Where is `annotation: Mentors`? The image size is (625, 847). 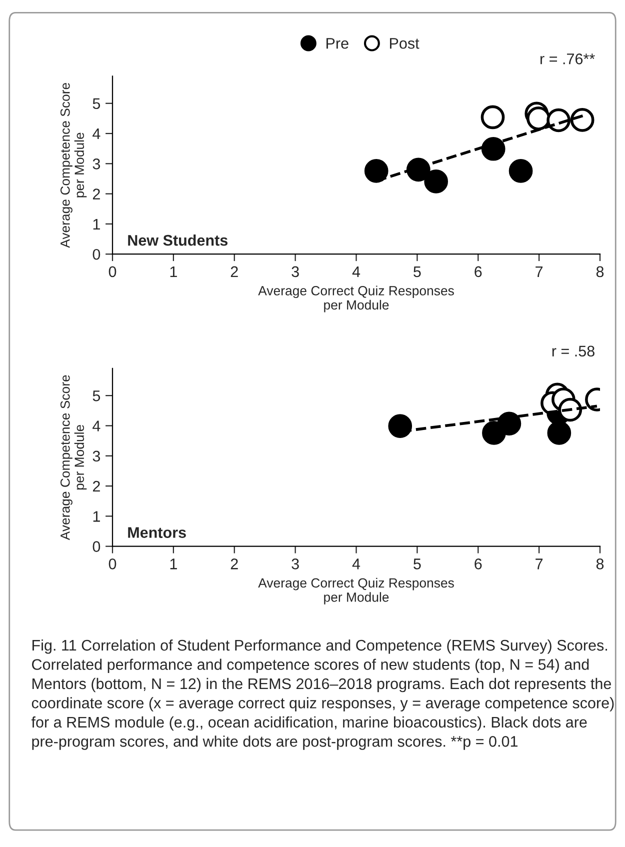
annotation: Mentors is located at coordinates (157, 532).